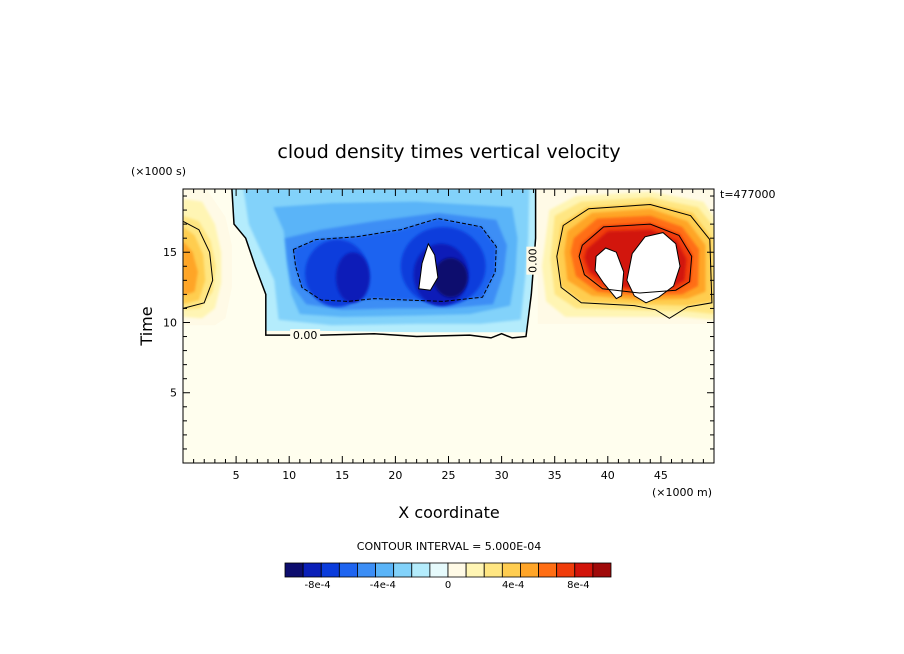 Image resolution: width=904 pixels, height=654 pixels. I want to click on x-tick-label: 20, so click(395, 475).